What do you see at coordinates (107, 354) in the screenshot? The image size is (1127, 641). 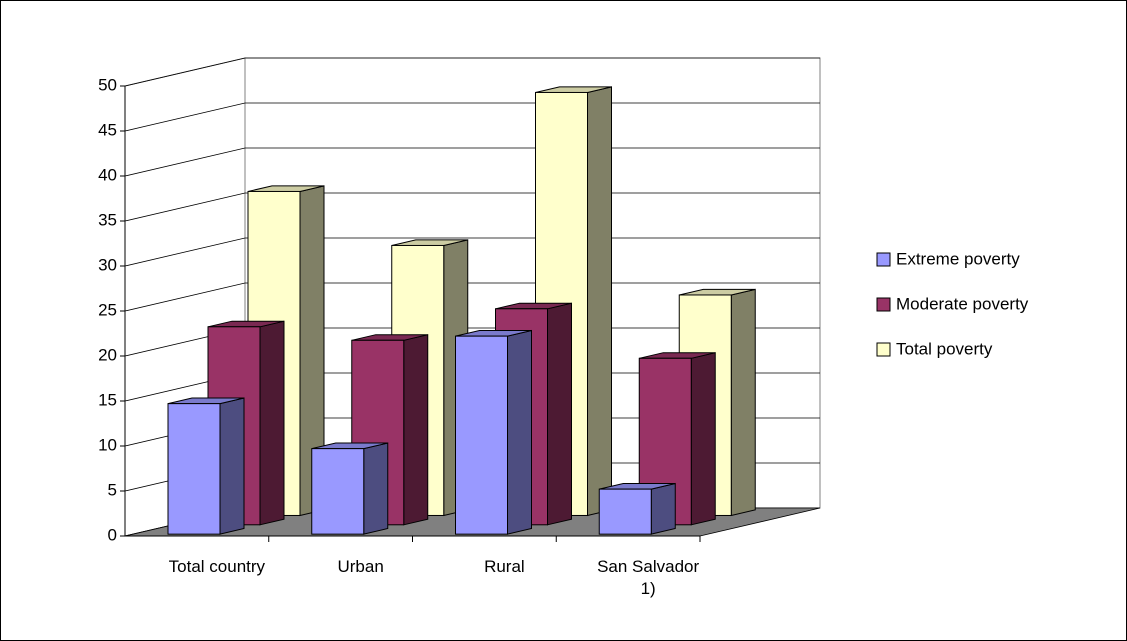 I see `y-tick-label: 20` at bounding box center [107, 354].